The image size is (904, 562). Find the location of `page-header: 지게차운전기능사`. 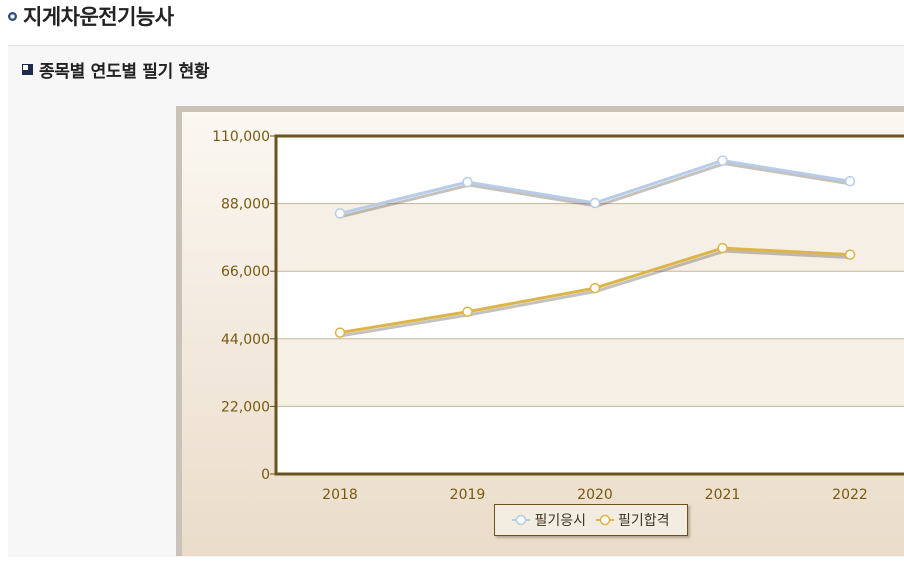

page-header: 지게차운전기능사 is located at coordinates (91, 16).